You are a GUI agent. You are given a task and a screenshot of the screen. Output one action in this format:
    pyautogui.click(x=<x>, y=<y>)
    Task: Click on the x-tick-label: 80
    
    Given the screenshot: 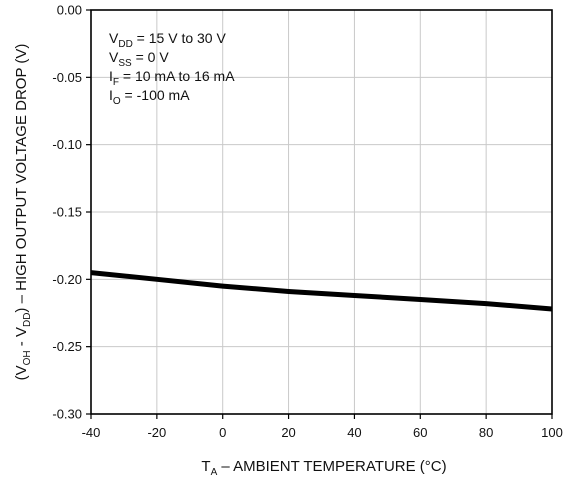 What is the action you would take?
    pyautogui.click(x=486, y=432)
    